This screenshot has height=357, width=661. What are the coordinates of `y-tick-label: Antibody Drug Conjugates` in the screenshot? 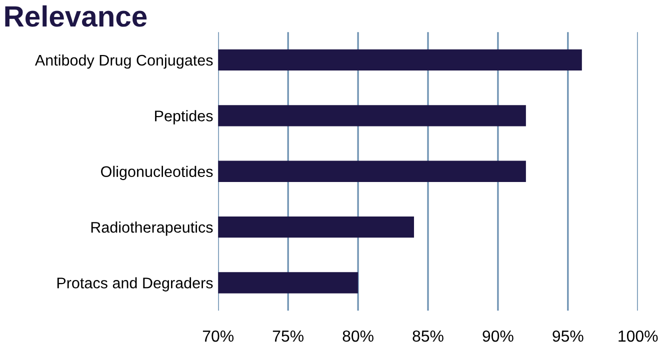 It's located at (123, 61).